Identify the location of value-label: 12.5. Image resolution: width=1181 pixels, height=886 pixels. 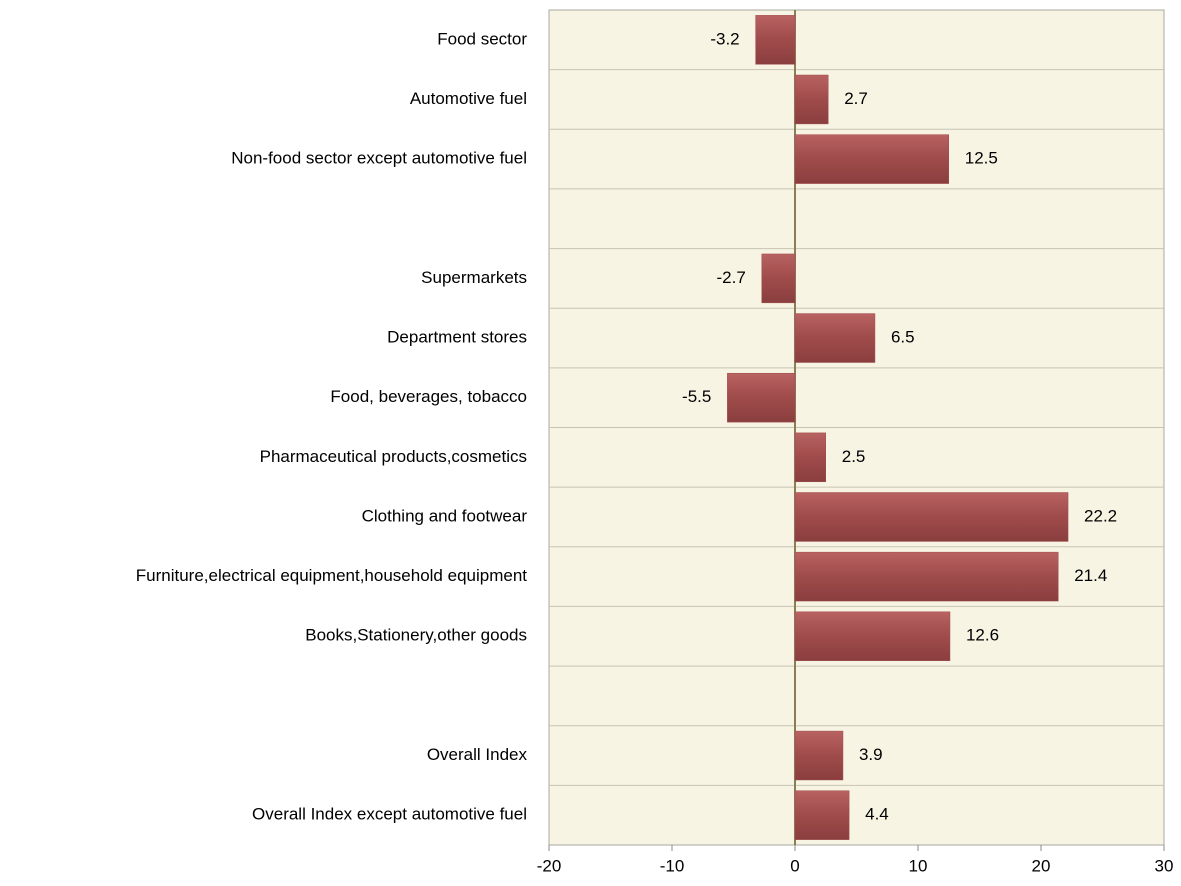
(981, 158).